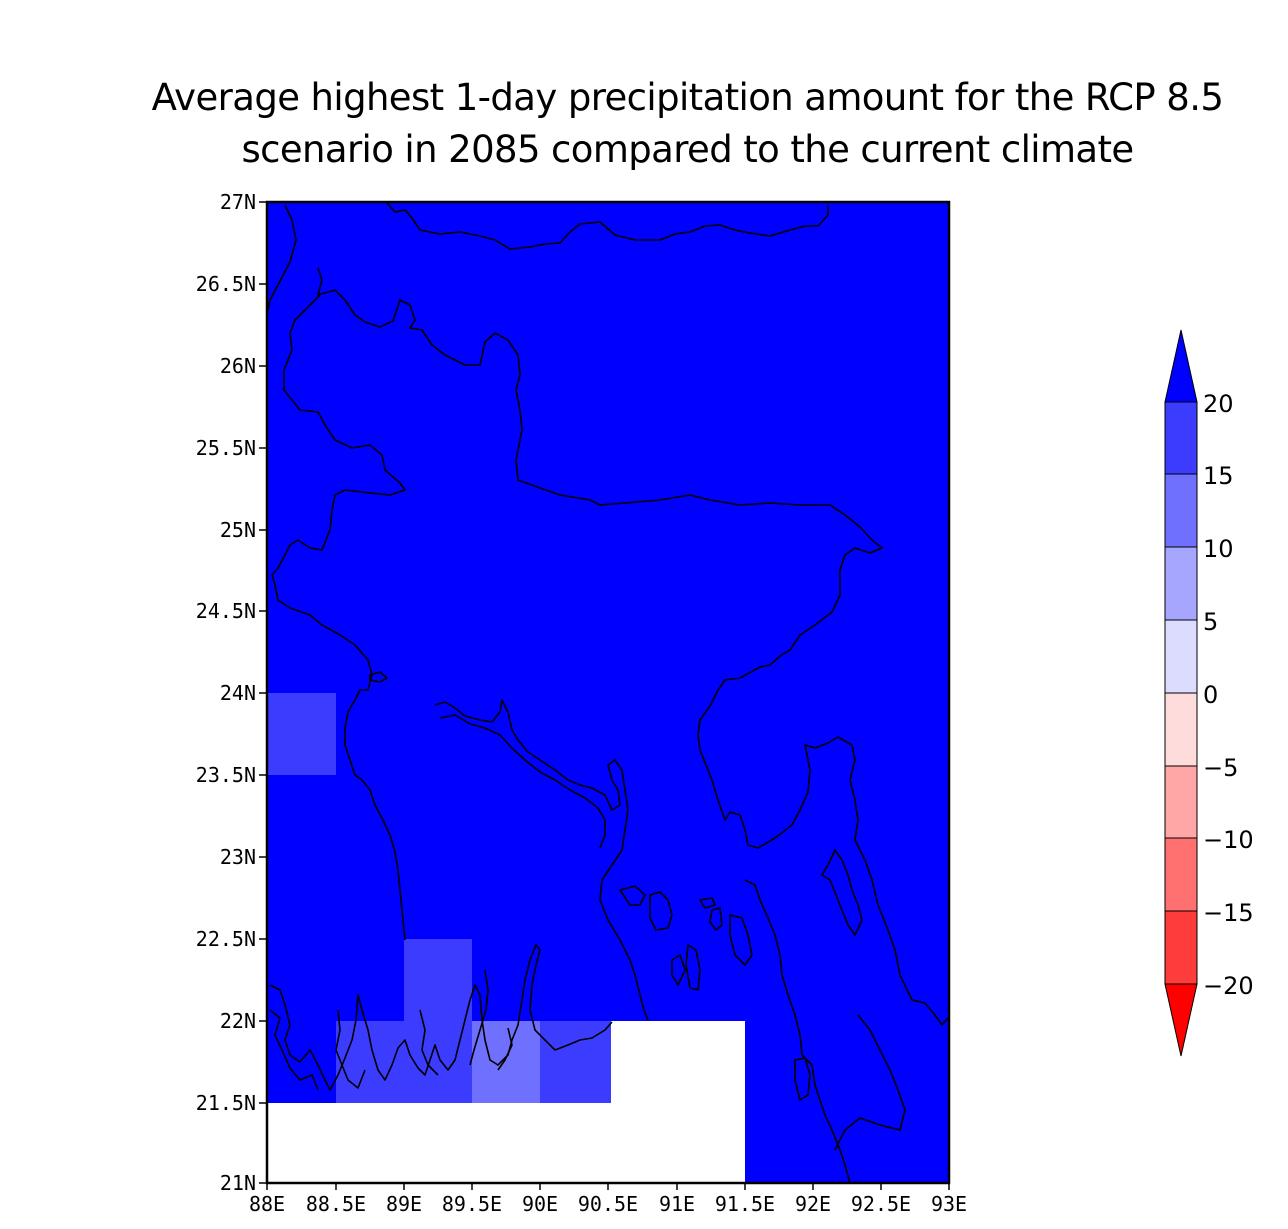 Image resolution: width=1288 pixels, height=1229 pixels. What do you see at coordinates (506, 1143) in the screenshot?
I see `no-data-region-south` at bounding box center [506, 1143].